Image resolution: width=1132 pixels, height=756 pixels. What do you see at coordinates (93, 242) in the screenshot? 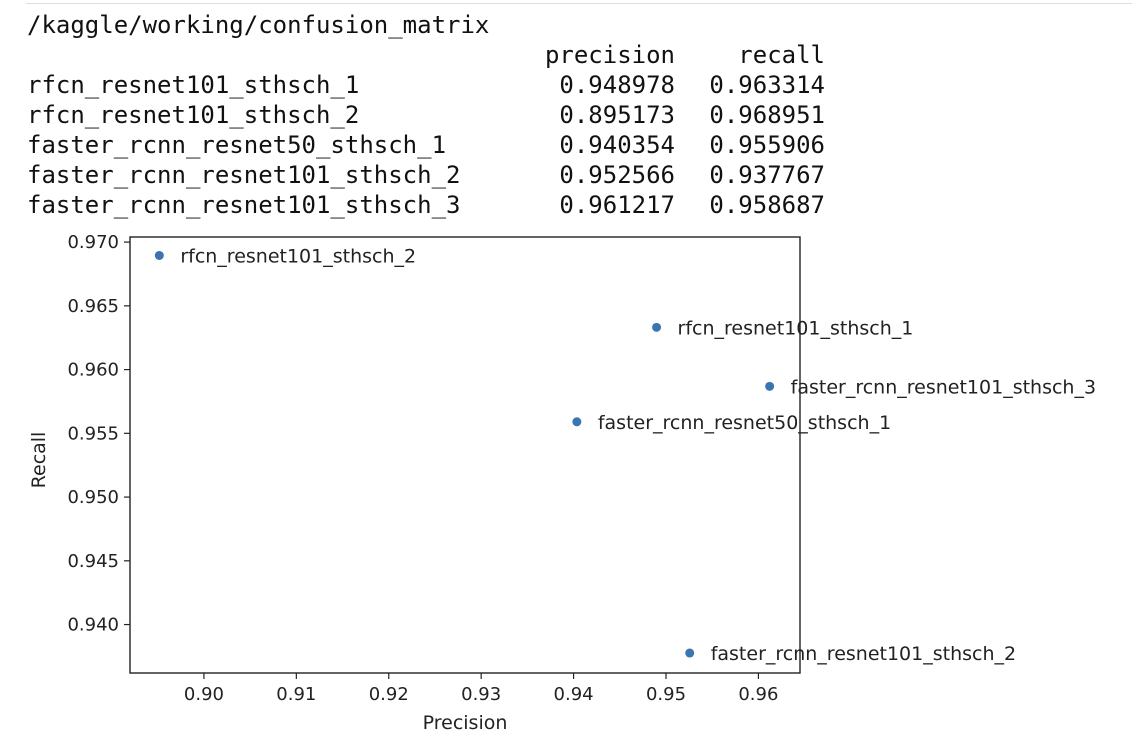
I see `y-tick-label: 0.970` at bounding box center [93, 242].